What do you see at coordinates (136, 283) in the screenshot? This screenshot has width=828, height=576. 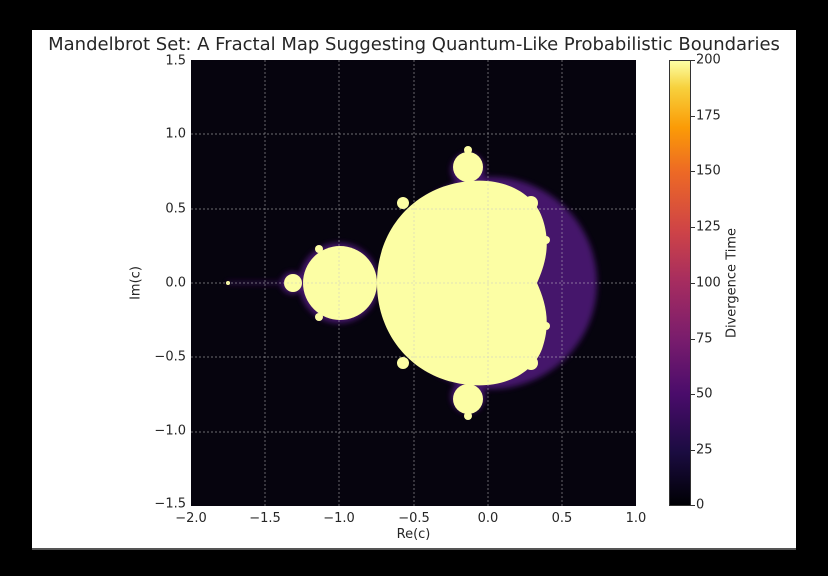 I see `y-axis-label: Im(c)` at bounding box center [136, 283].